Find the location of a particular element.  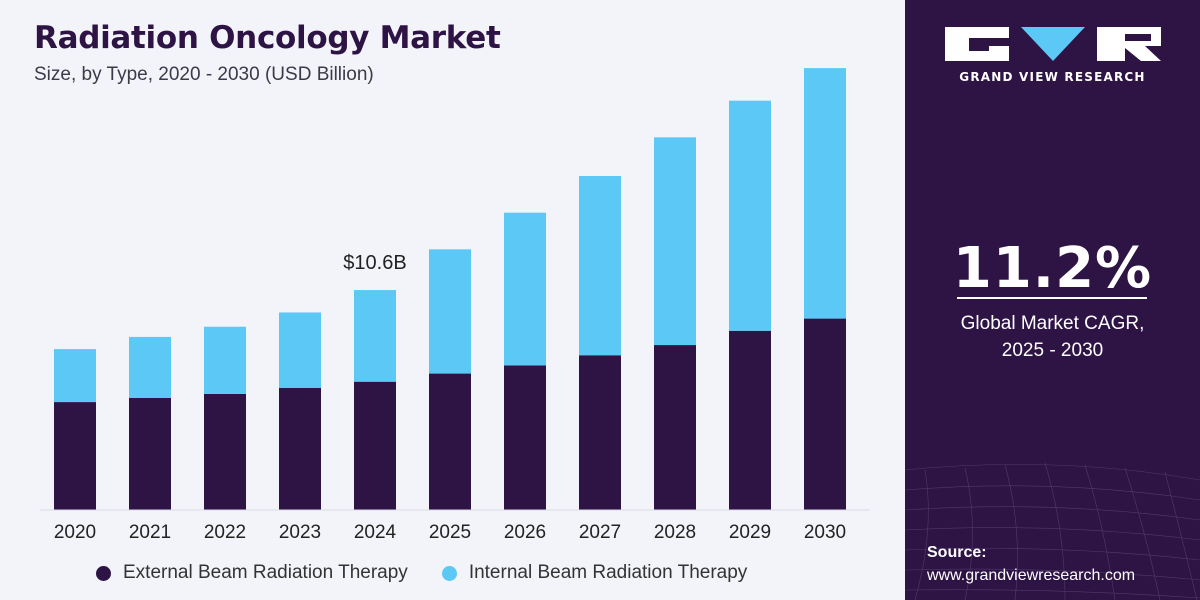

data-label-2024: $10.6B is located at coordinates (374, 263).